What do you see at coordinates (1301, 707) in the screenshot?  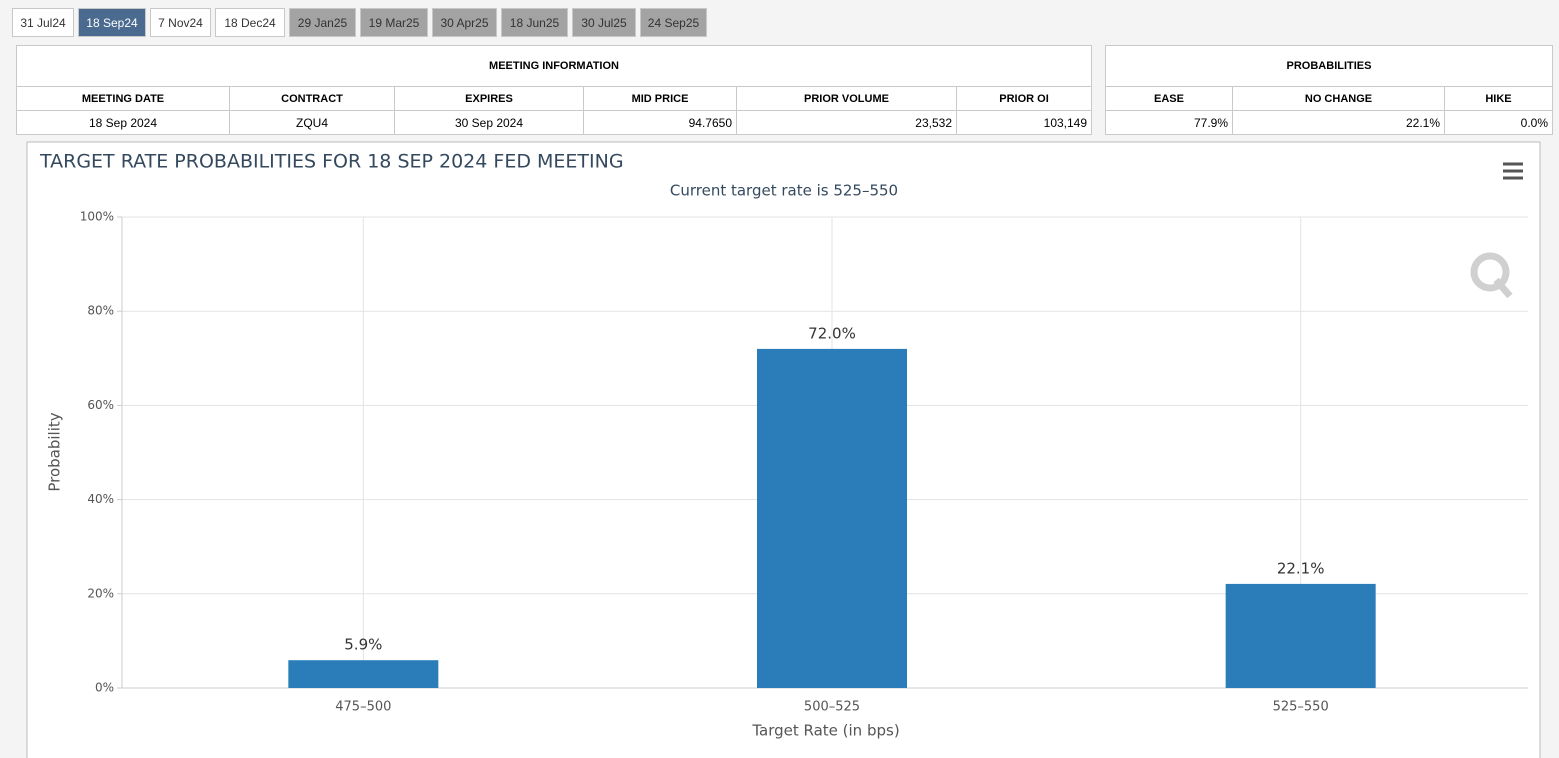 I see `x-tick-label: 525–550` at bounding box center [1301, 707].